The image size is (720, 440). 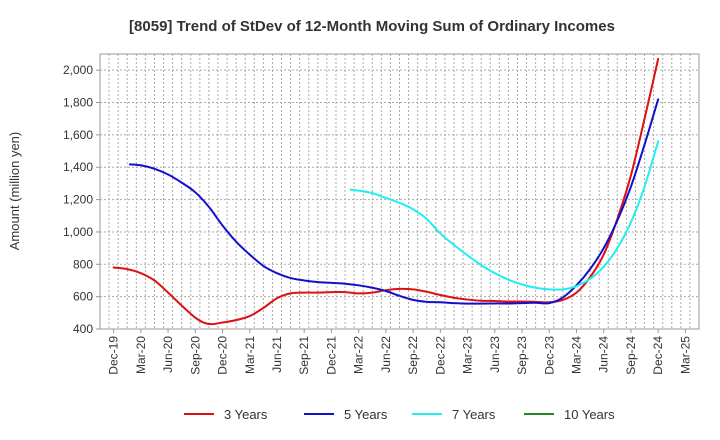 I want to click on y-axis: 400 600 800 1,000 1,200 1,400 1,600 1,800 2,000, so click(x=81, y=199).